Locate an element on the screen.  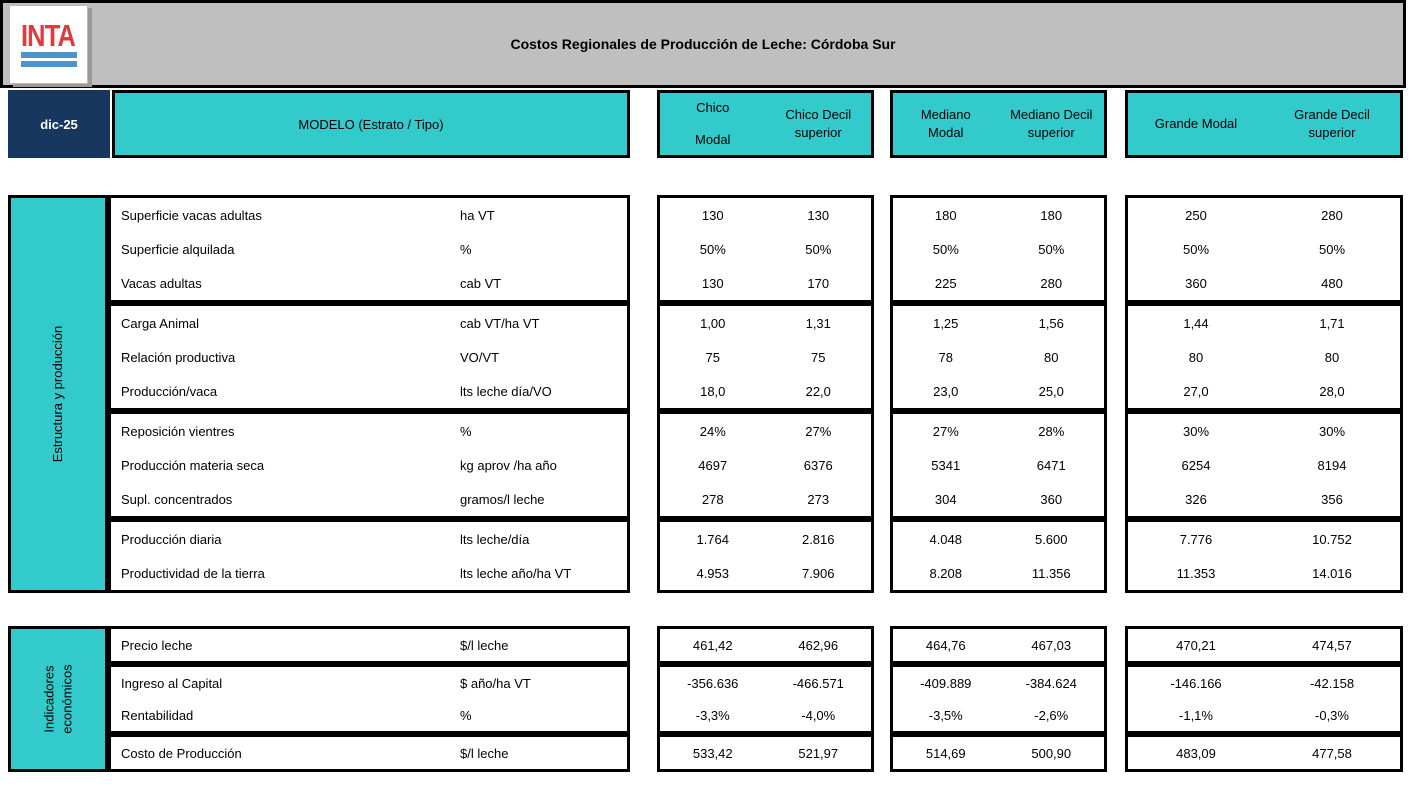
value-cell: 78 is located at coordinates (945, 357).